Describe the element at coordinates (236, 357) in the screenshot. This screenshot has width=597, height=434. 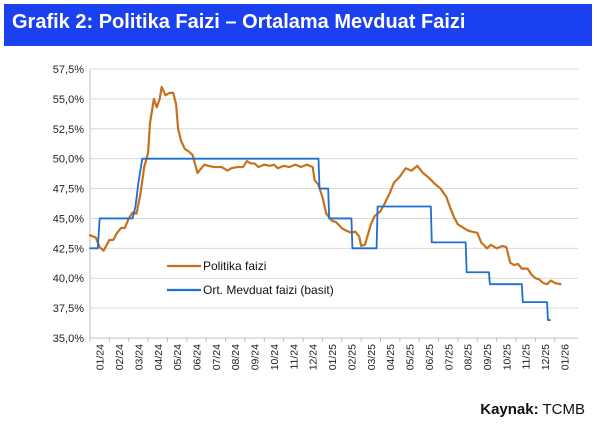
I see `x-tick-label: 08/24` at that location.